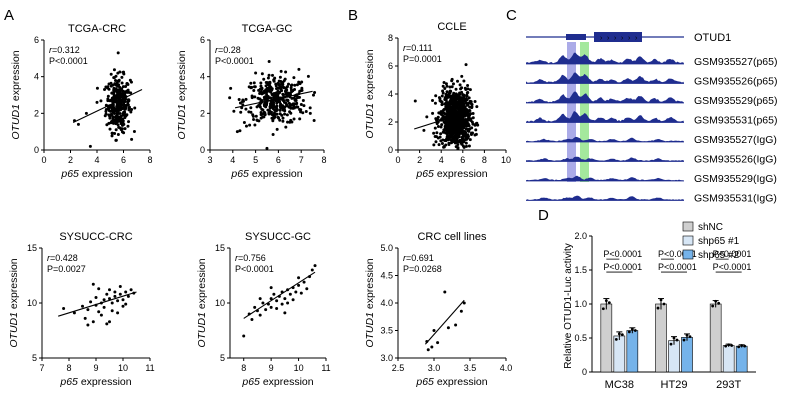  What do you see at coordinates (255, 160) in the screenshot?
I see `x-tick-label: 5` at bounding box center [255, 160].